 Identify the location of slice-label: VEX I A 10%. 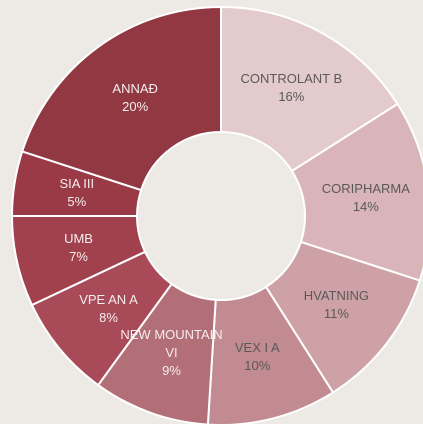
(257, 357).